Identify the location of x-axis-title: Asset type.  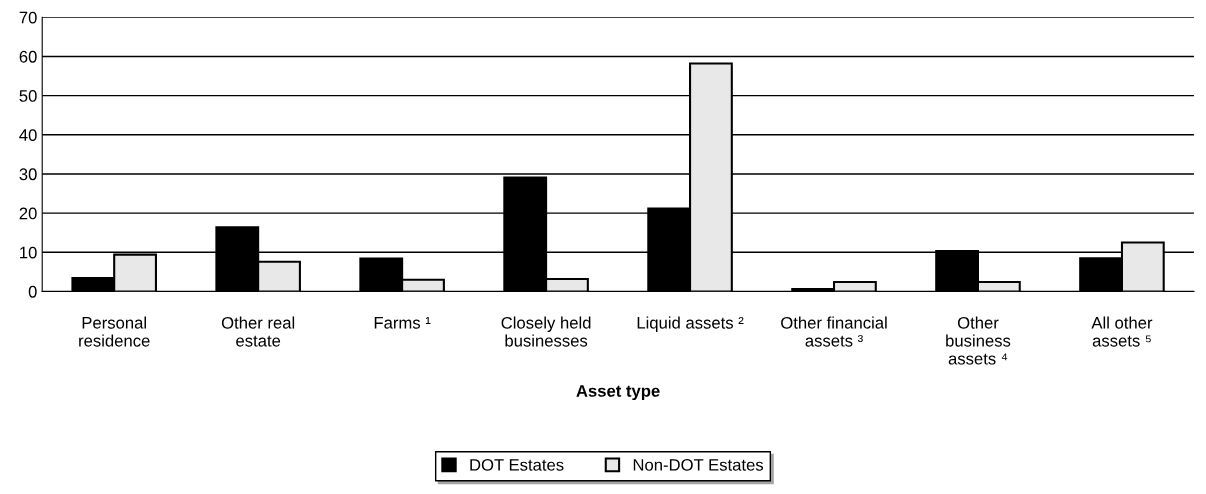
(618, 393).